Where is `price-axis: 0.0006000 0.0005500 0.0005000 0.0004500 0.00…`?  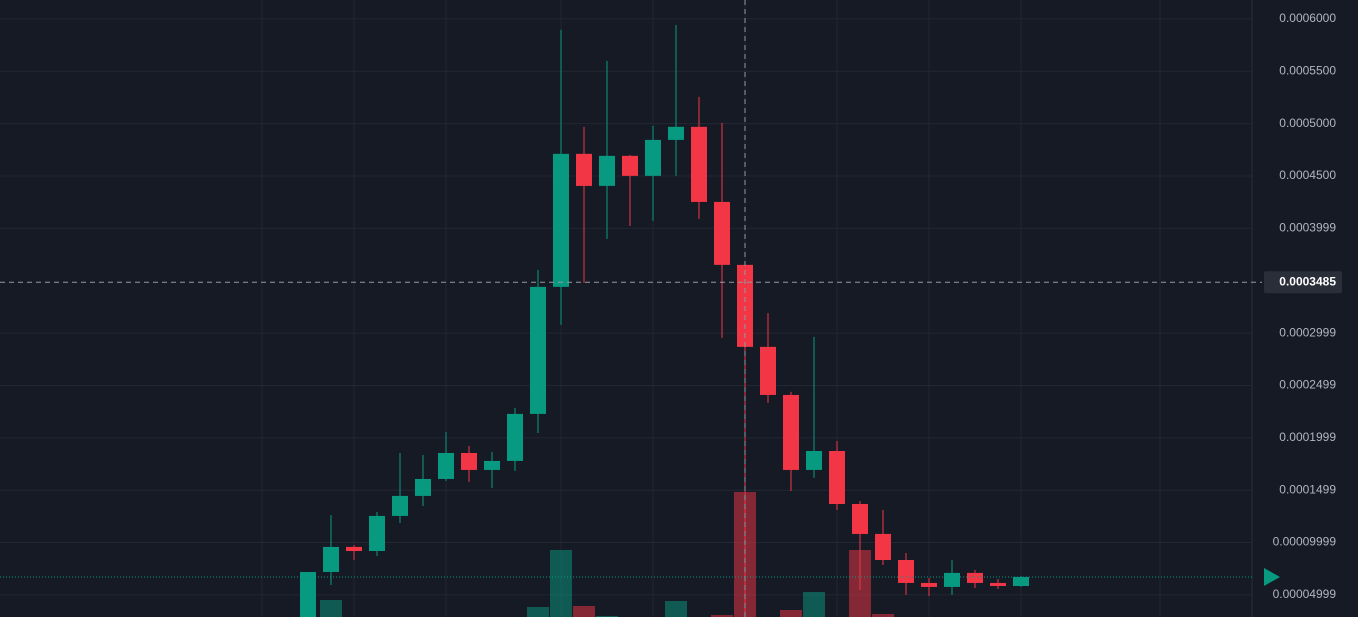 price-axis: 0.0006000 0.0005500 0.0005000 0.0004500 0.00… is located at coordinates (1305, 306).